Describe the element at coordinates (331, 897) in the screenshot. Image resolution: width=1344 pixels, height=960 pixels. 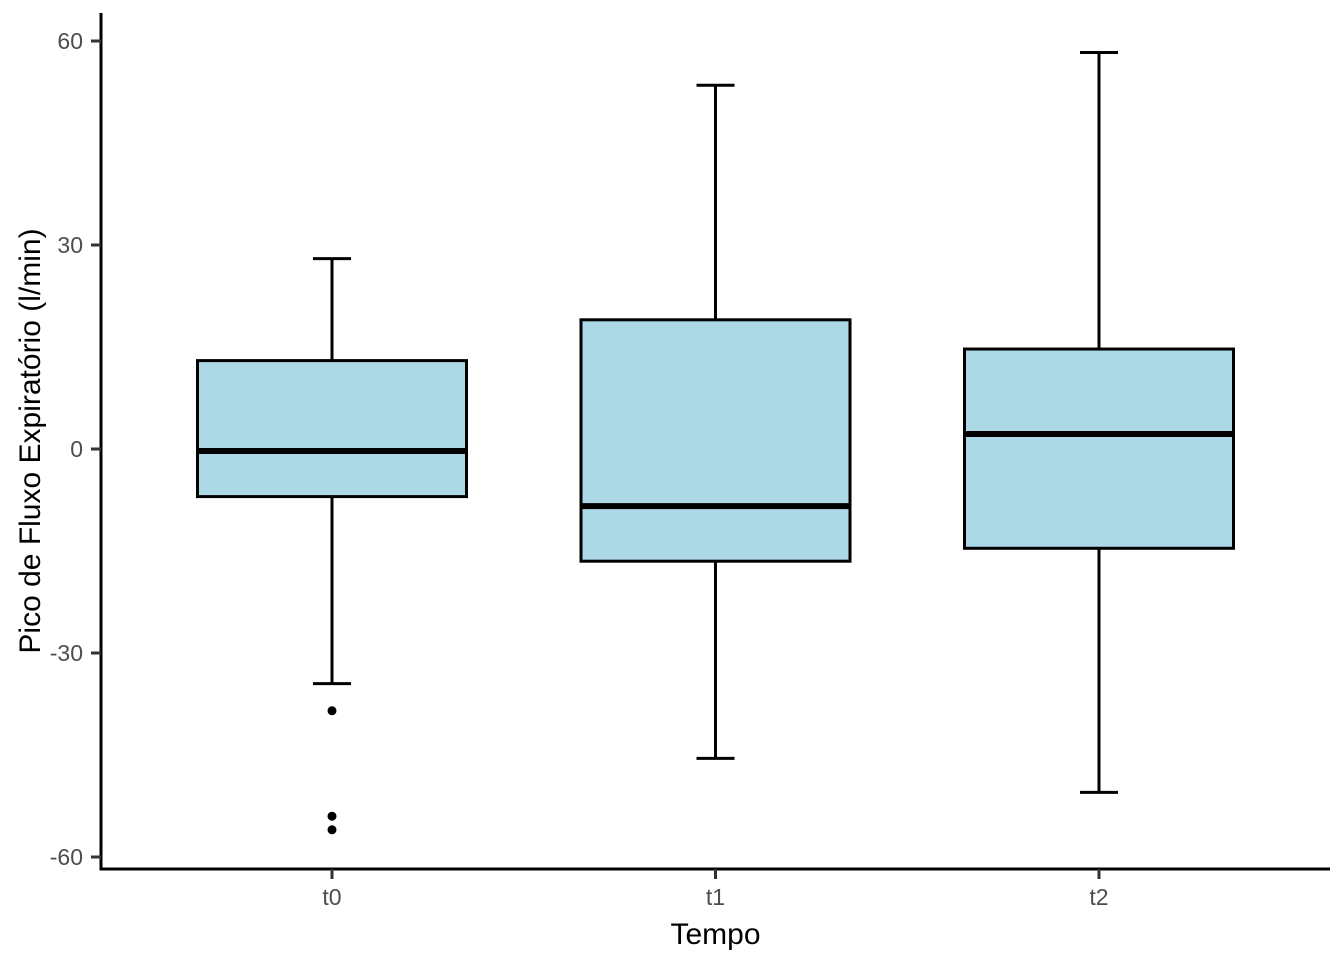
I see `x-tick-label-t0: t0` at that location.